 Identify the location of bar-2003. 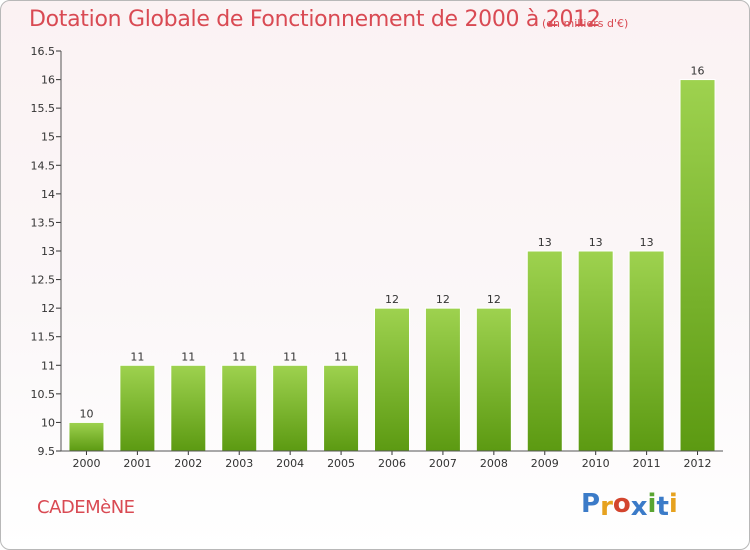
(239, 408).